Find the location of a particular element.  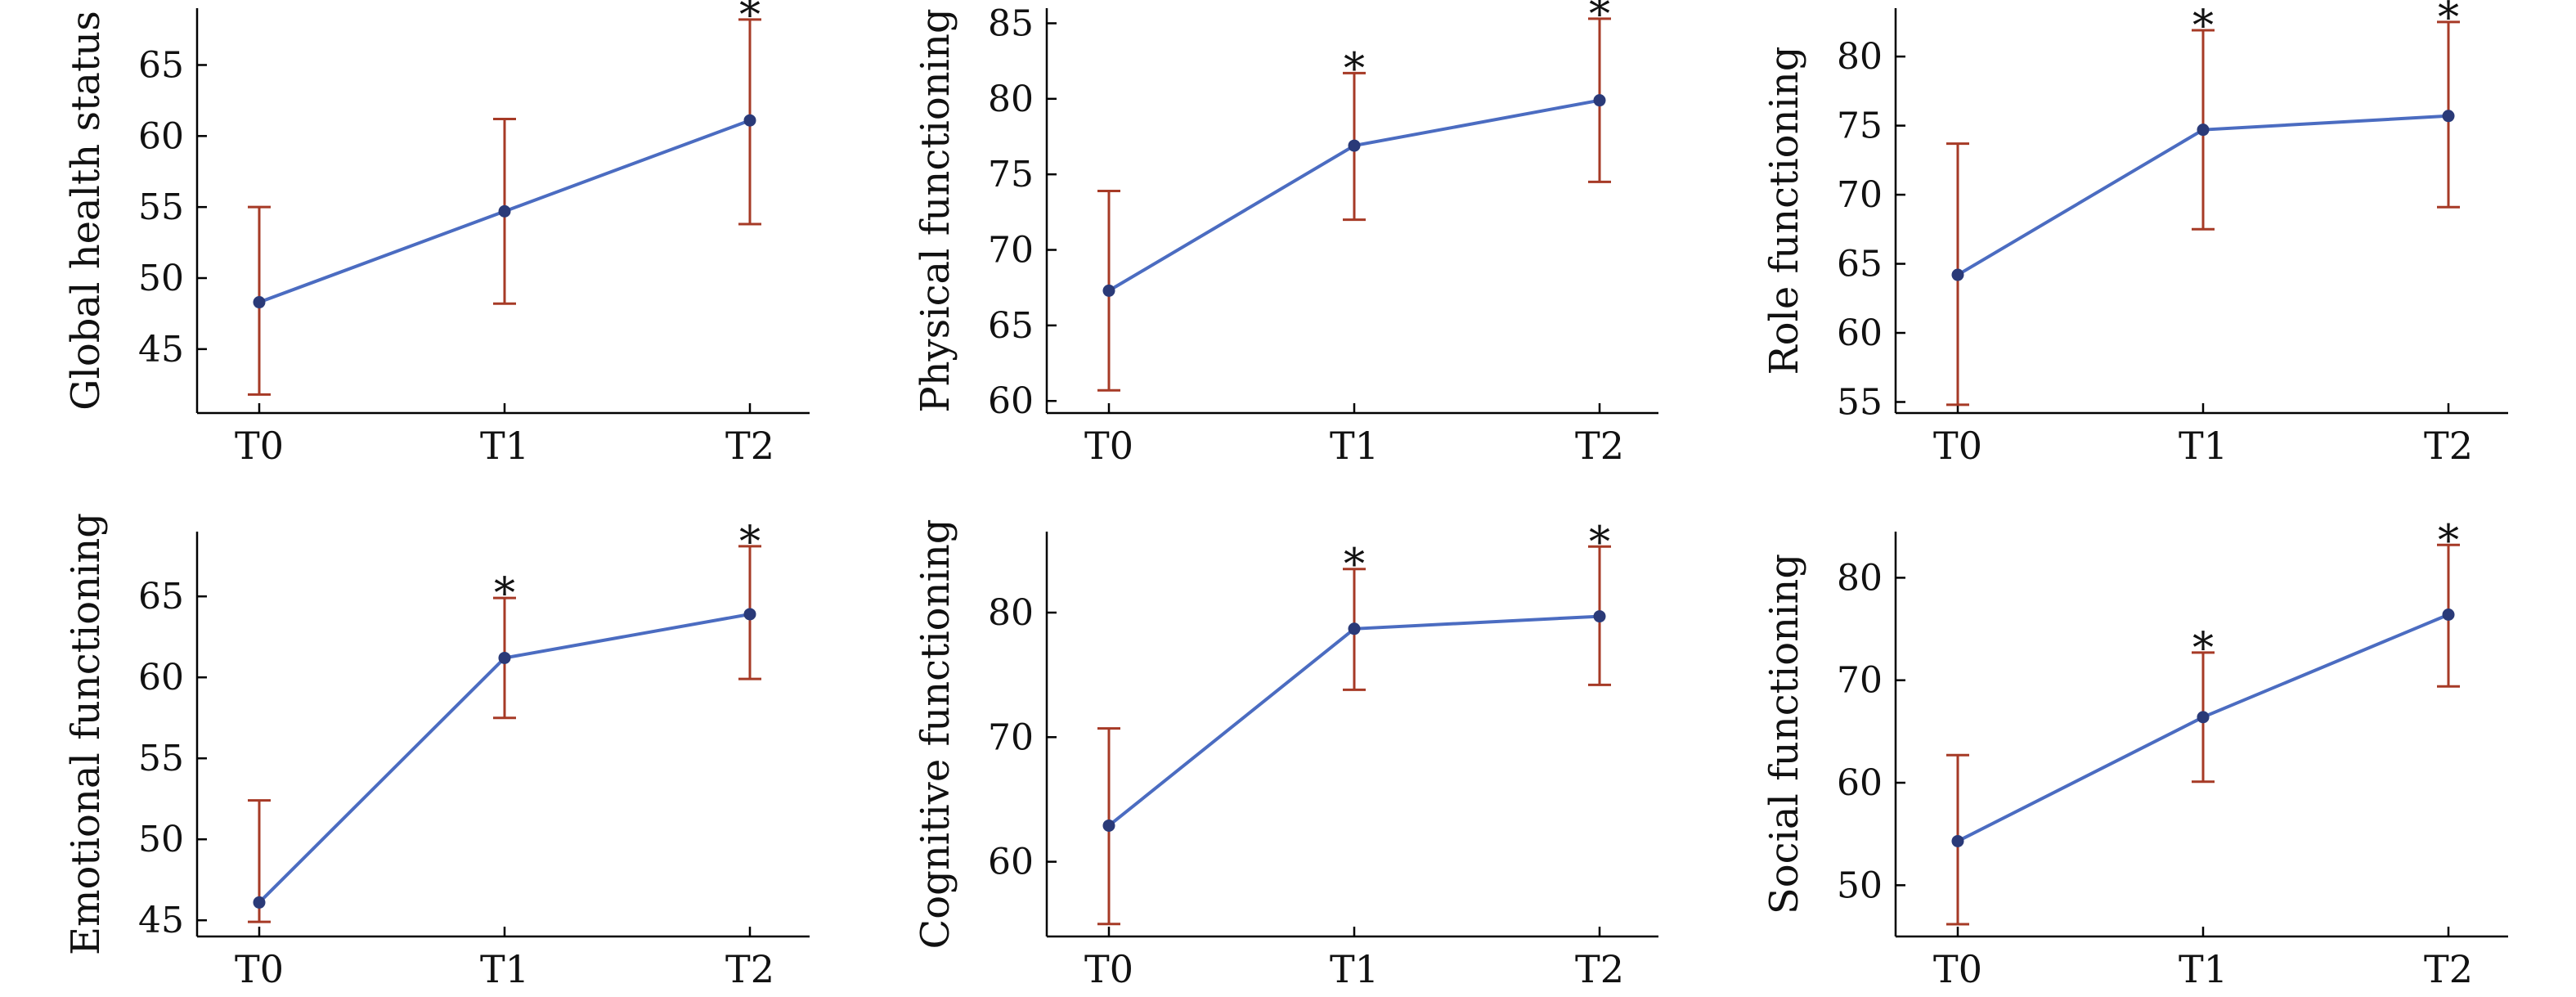

y-tick-label: 85 is located at coordinates (1011, 23).